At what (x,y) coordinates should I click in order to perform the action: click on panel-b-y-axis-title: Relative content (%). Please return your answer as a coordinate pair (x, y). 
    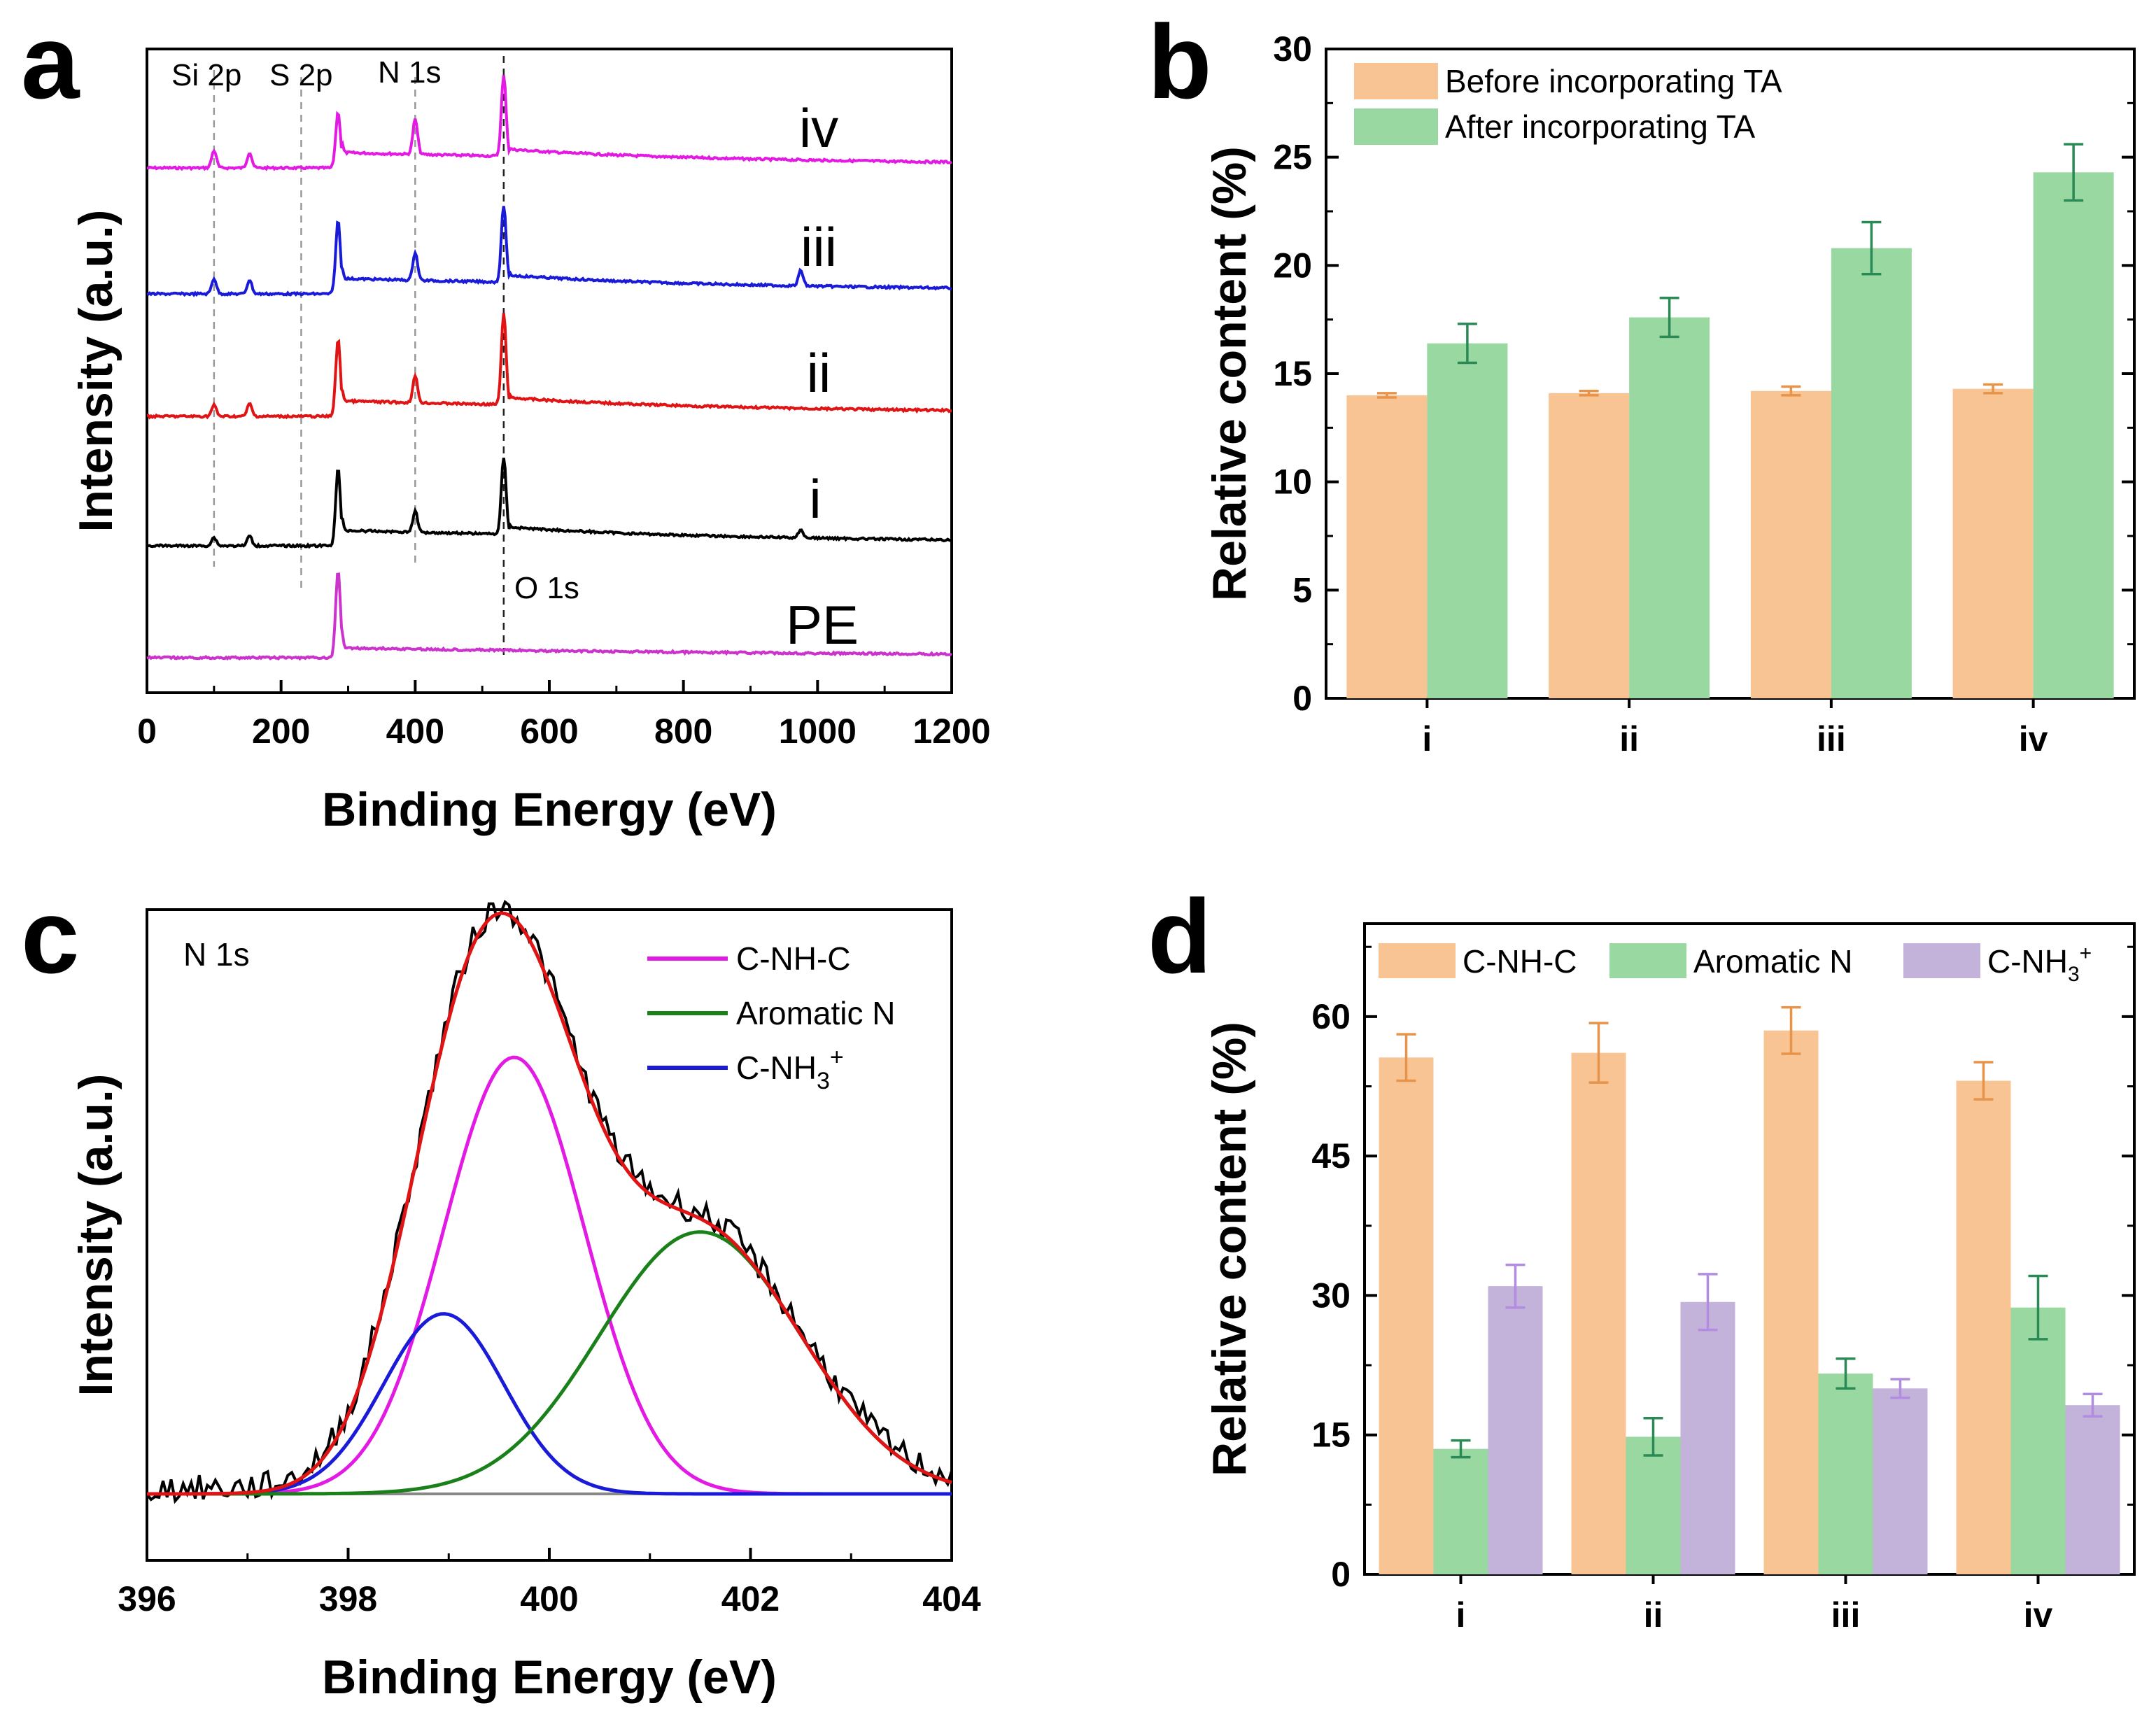
    Looking at the image, I should click on (1229, 373).